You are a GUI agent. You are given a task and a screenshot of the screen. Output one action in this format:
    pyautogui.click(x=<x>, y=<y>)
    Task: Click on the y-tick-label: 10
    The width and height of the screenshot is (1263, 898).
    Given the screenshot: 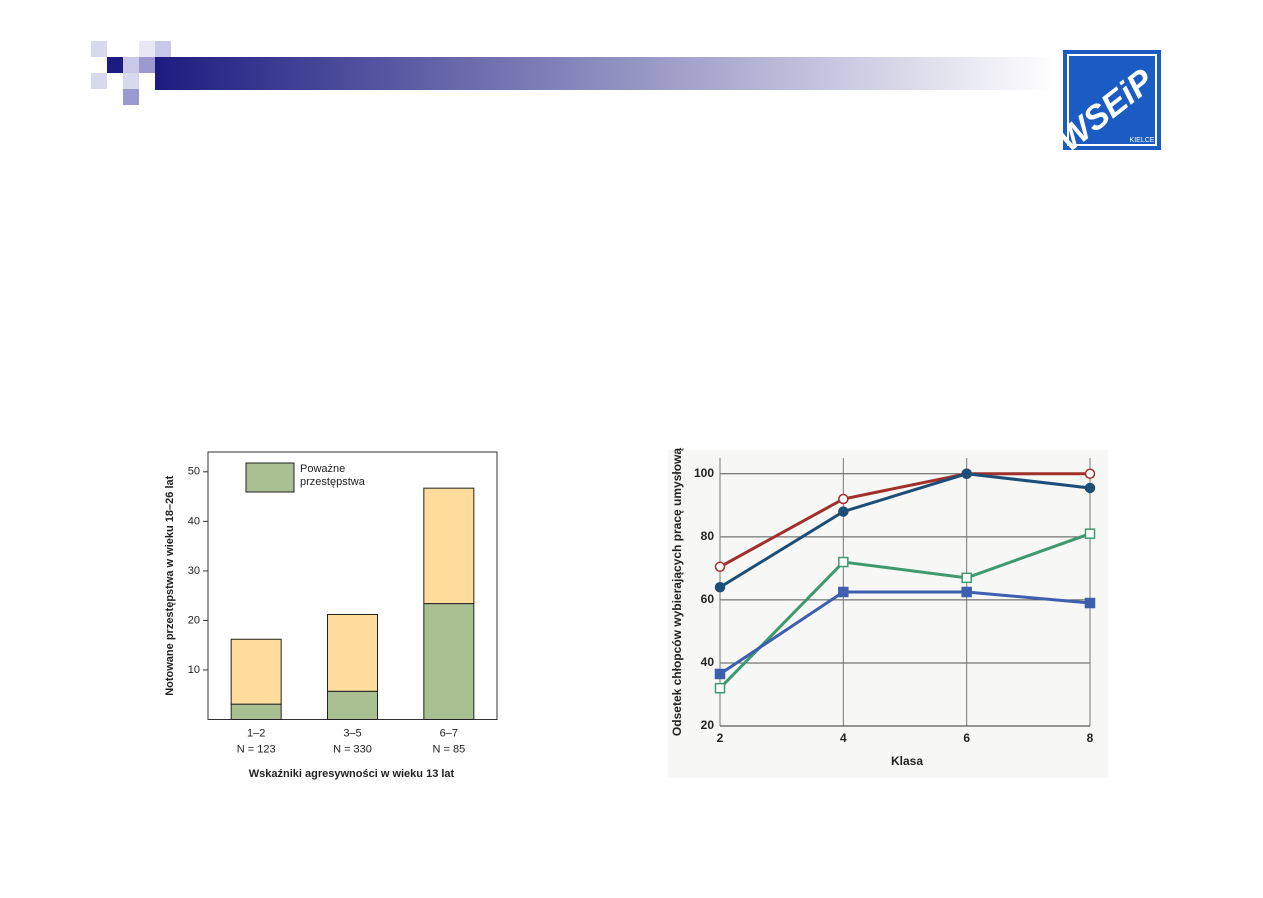 What is the action you would take?
    pyautogui.click(x=194, y=670)
    